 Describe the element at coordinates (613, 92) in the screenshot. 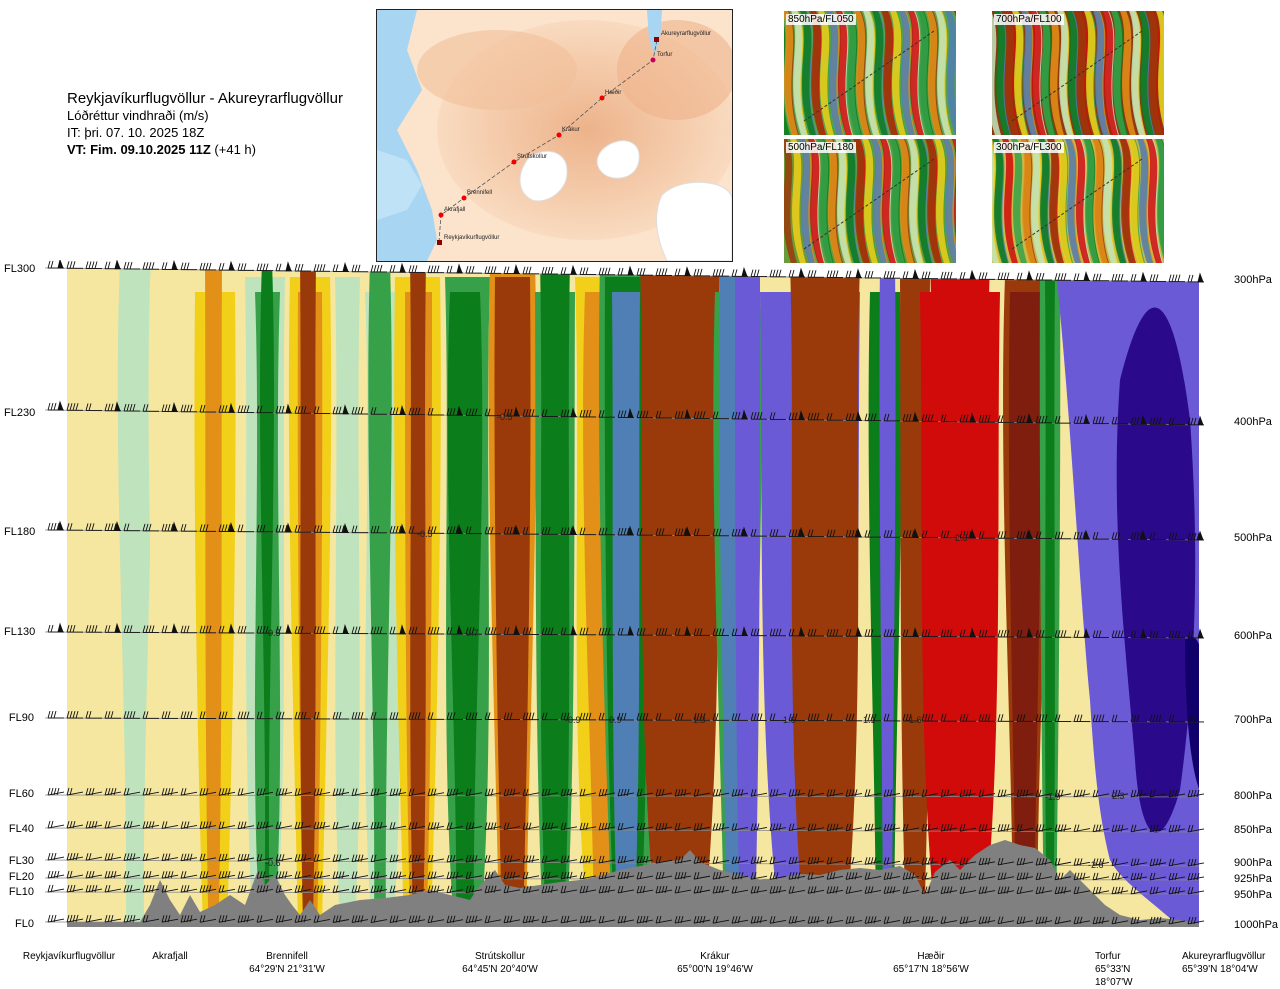

I see `map-label-haedir: Hæðir` at that location.